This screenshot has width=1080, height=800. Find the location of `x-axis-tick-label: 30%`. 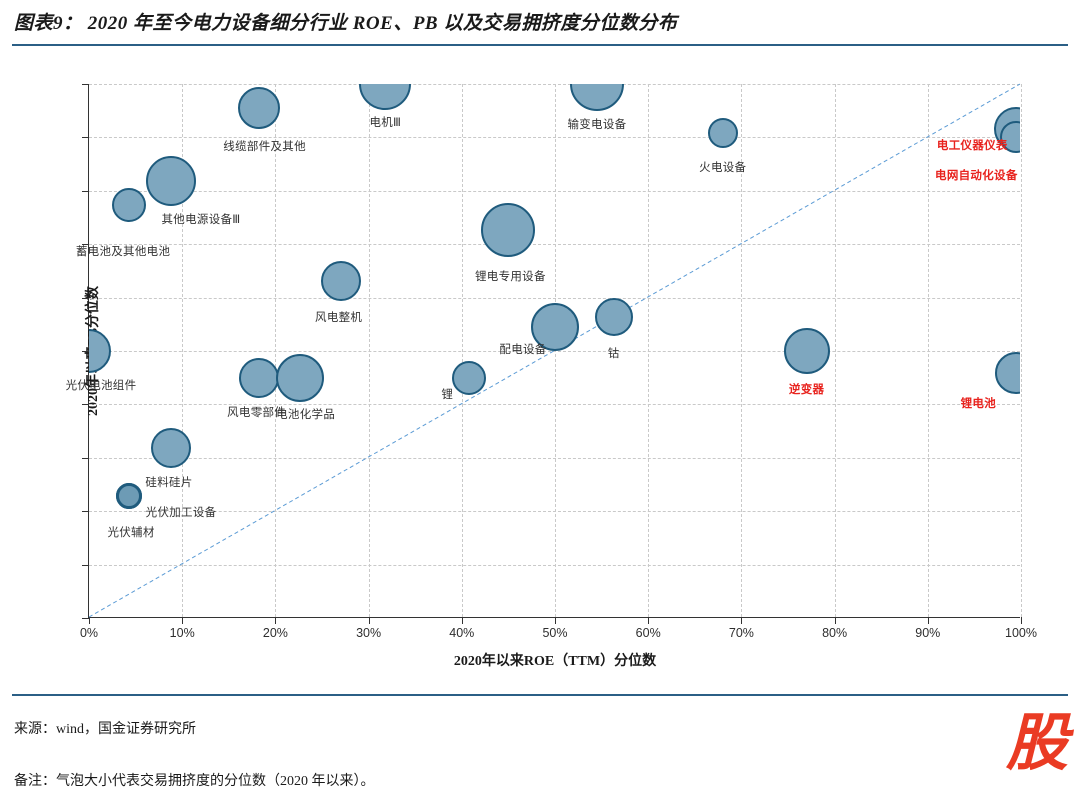

x-axis-tick-label: 30% is located at coordinates (369, 633).